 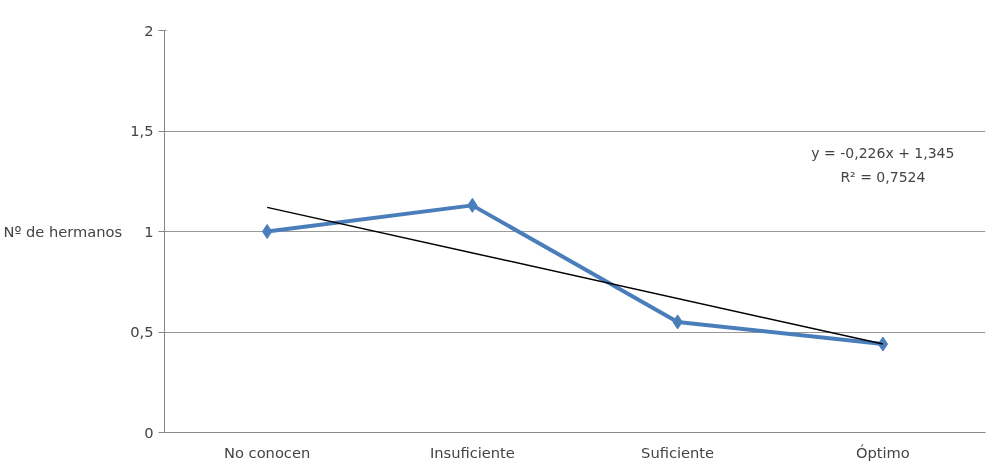 I want to click on annotation: y = -0,226x + 1,345, so click(x=883, y=153).